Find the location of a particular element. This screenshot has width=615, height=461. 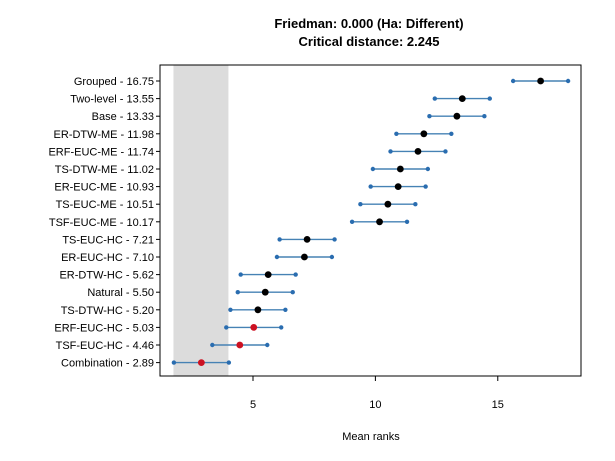

x-tick-label: 5 is located at coordinates (253, 405).